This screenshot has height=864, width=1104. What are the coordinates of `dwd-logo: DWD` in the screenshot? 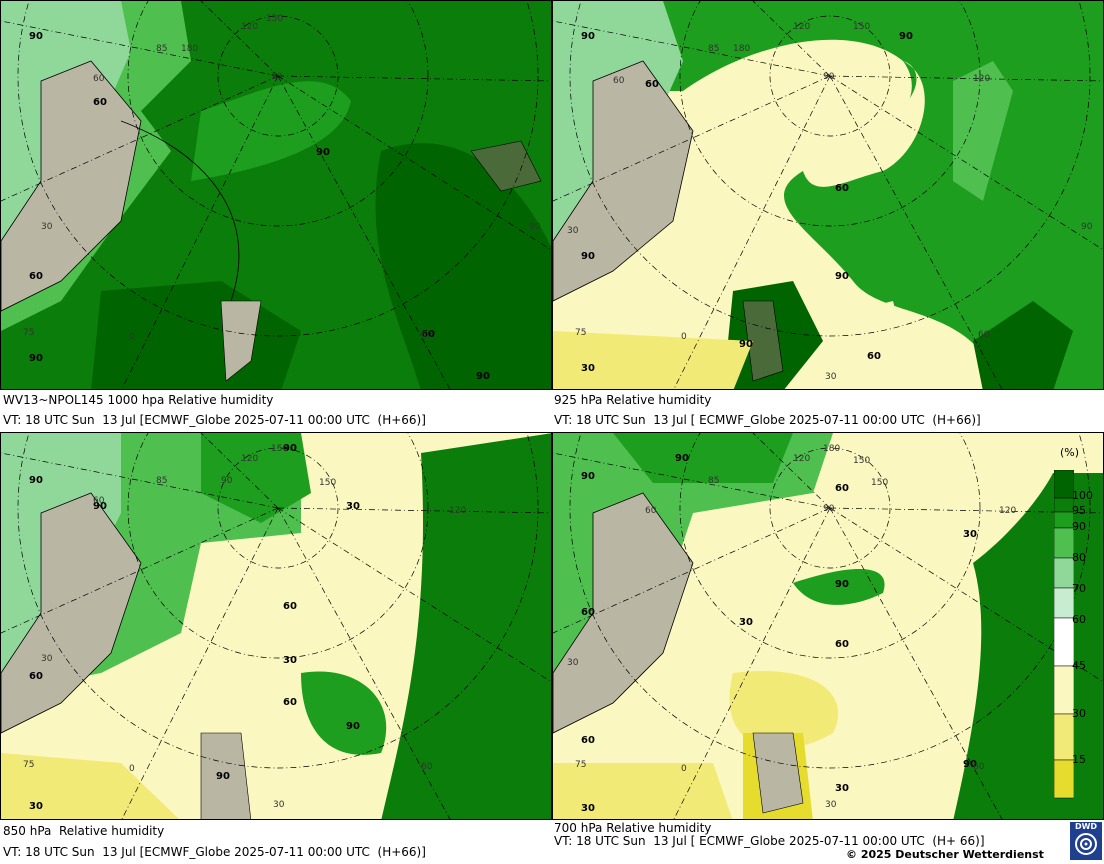 It's located at (1086, 841).